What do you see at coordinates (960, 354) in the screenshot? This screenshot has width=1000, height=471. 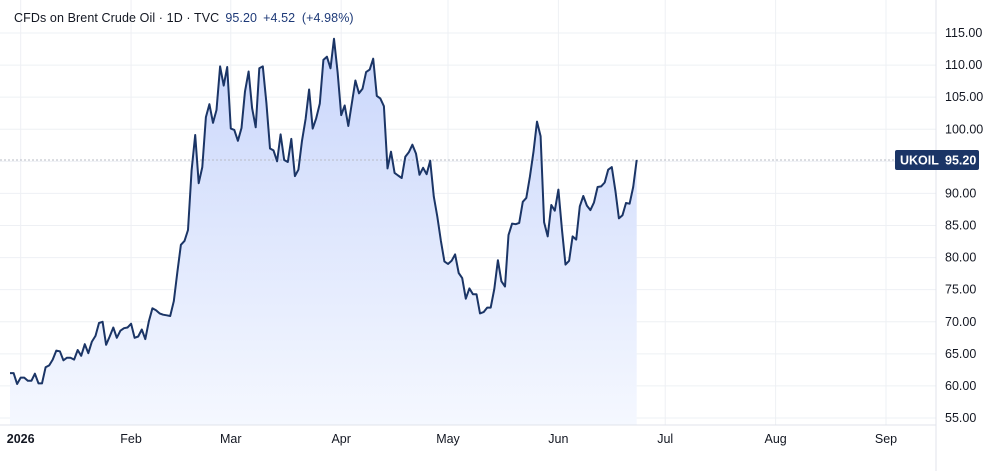 I see `y-tick-label: 65.00` at bounding box center [960, 354].